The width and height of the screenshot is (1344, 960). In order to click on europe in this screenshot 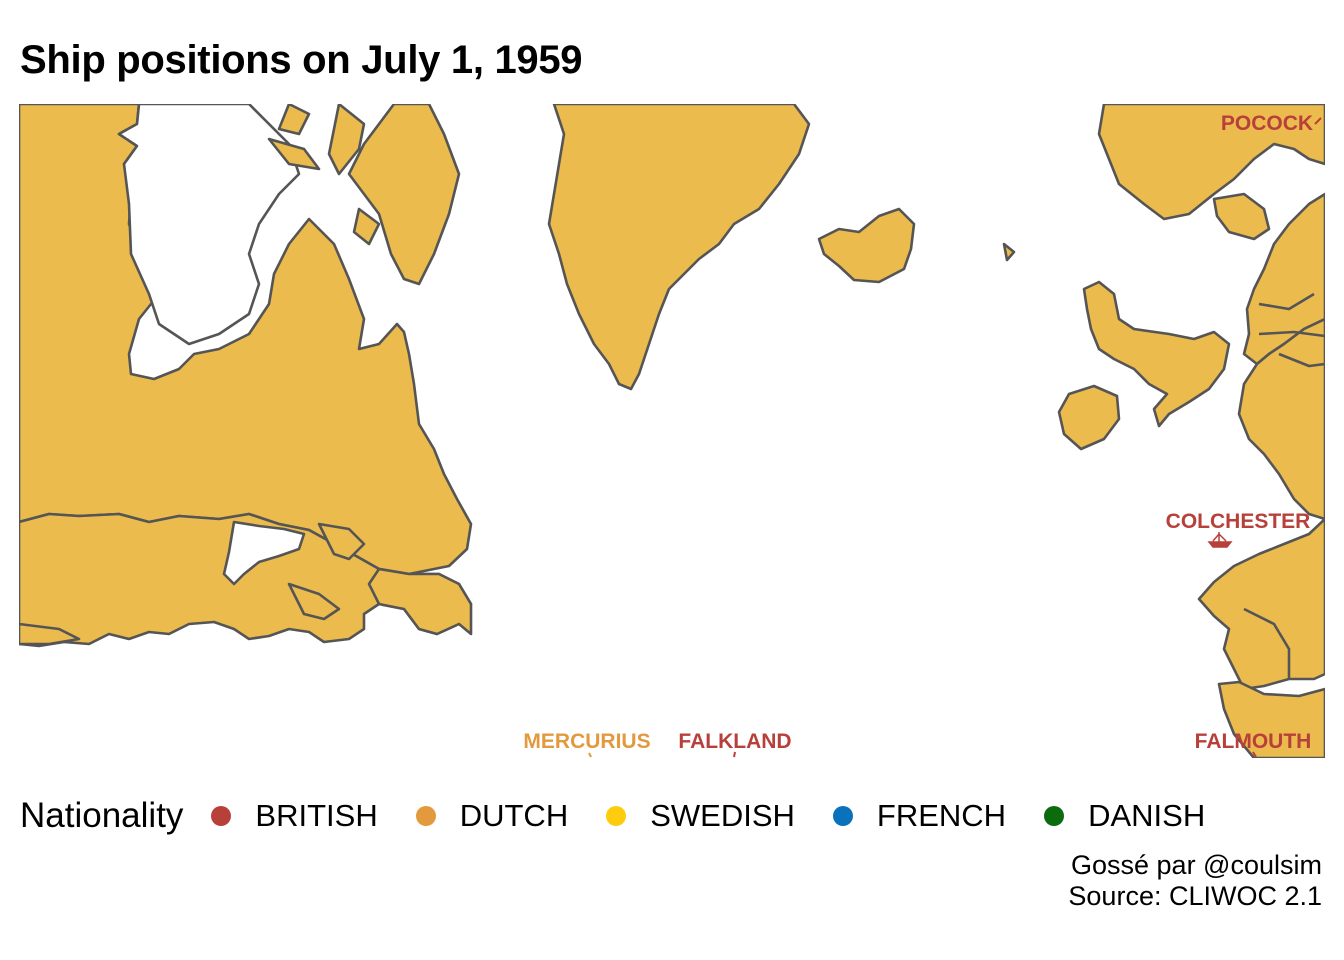, I will do `click(1191, 431)`.